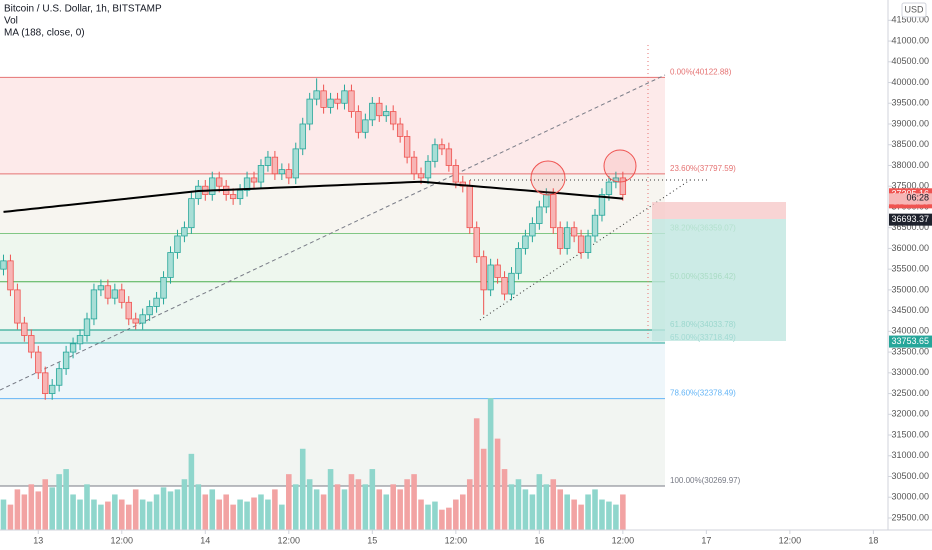 Image resolution: width=932 pixels, height=550 pixels. Describe the element at coordinates (719, 280) in the screenshot. I see `target-zone` at that location.